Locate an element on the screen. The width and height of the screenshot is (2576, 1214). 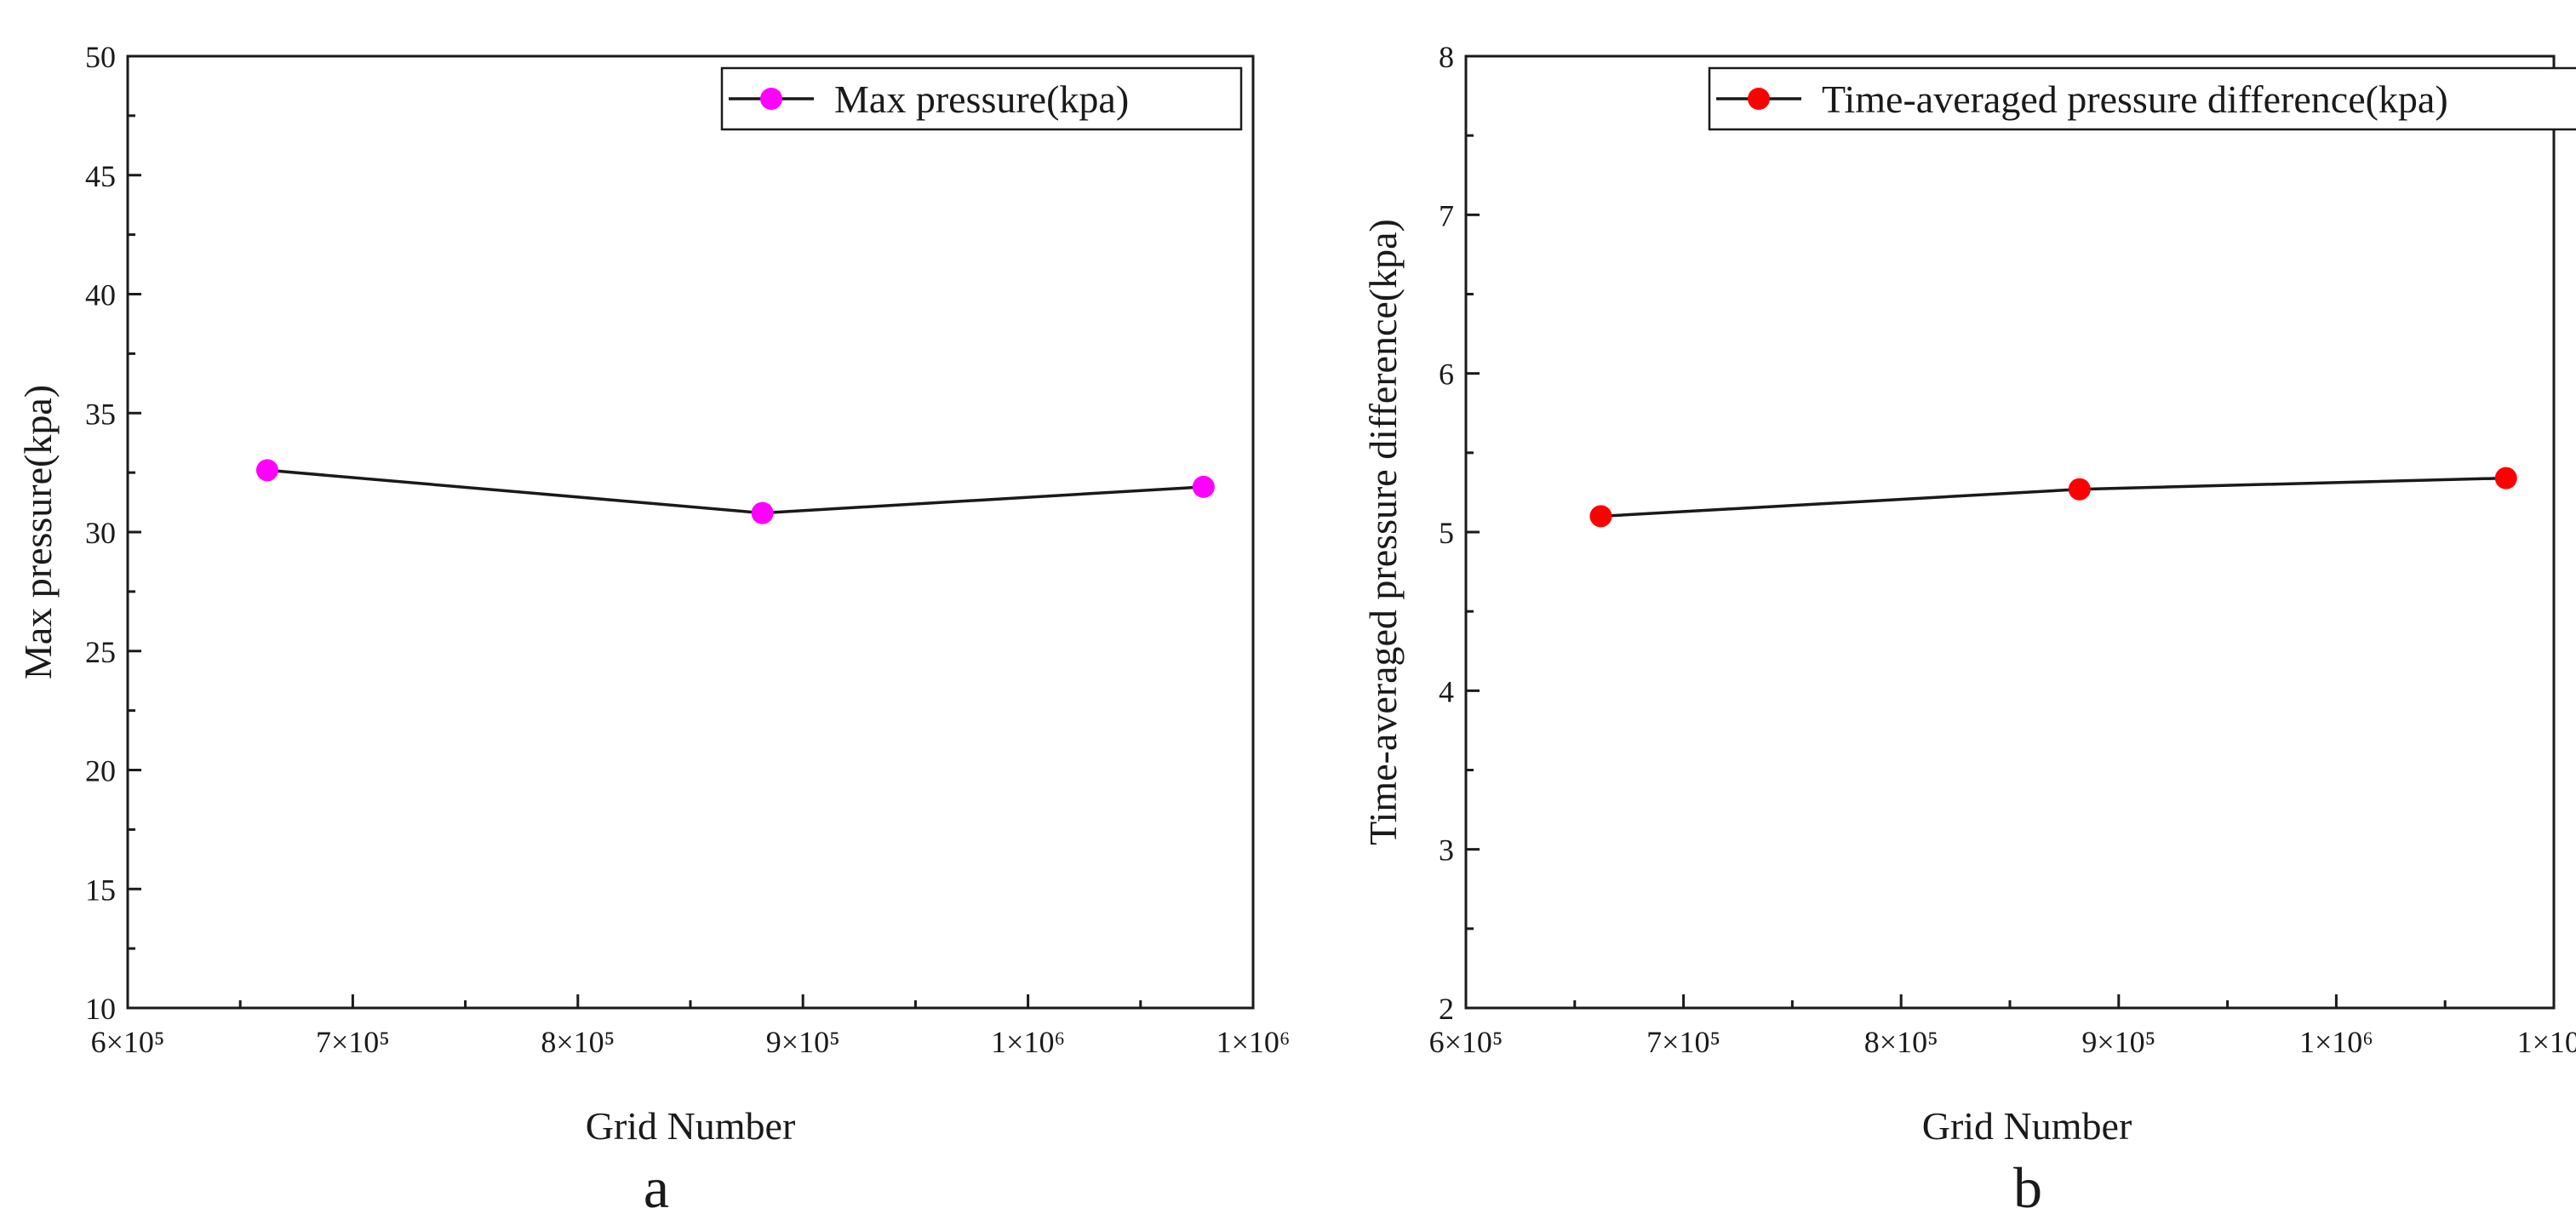
panel-b-series-line is located at coordinates (2053, 497).